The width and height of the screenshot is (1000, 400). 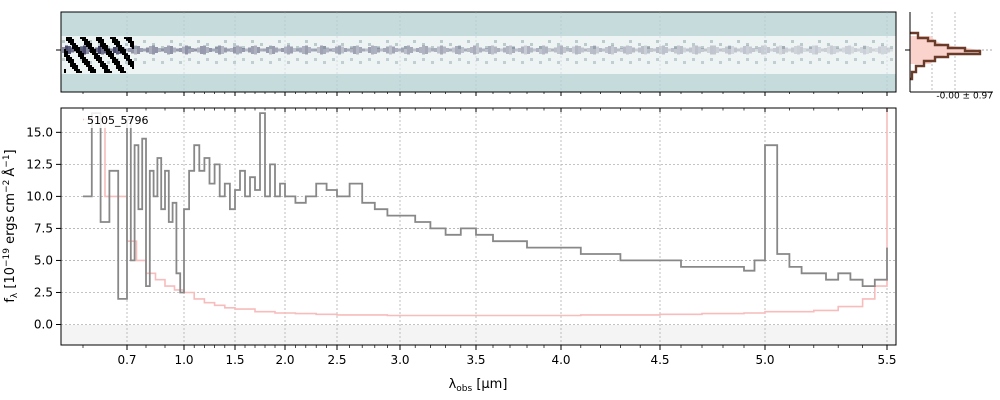 I want to click on spectrum-2d-trace, so click(x=477, y=55).